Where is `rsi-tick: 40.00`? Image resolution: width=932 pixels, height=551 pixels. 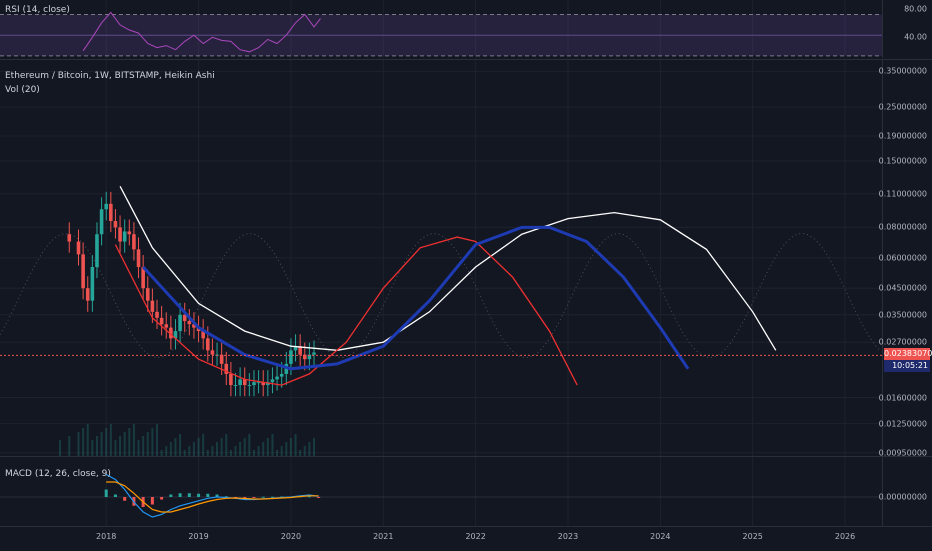
rsi-tick: 40.00 is located at coordinates (915, 37).